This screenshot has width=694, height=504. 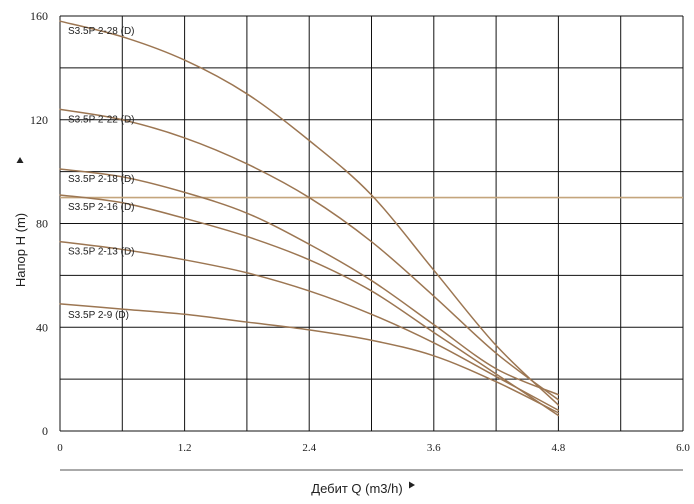 I want to click on x-tick-label: 1.2, so click(x=185, y=448).